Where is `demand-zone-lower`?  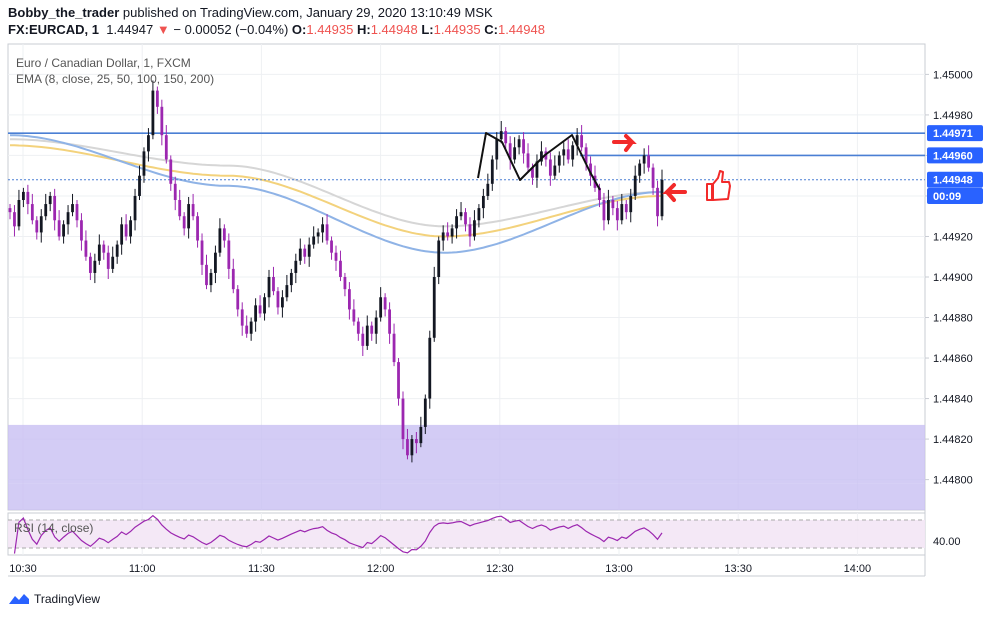
demand-zone-lower is located at coordinates (466, 496).